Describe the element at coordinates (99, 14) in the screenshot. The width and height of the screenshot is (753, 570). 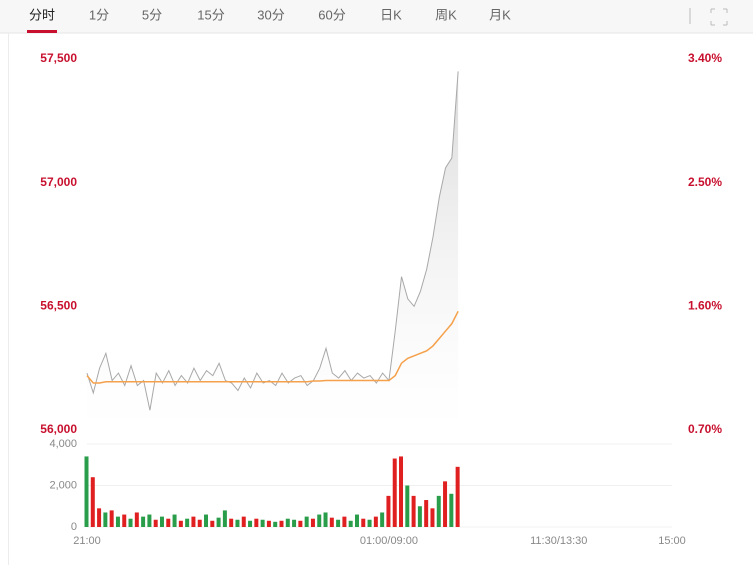
I see `tab: 1分` at that location.